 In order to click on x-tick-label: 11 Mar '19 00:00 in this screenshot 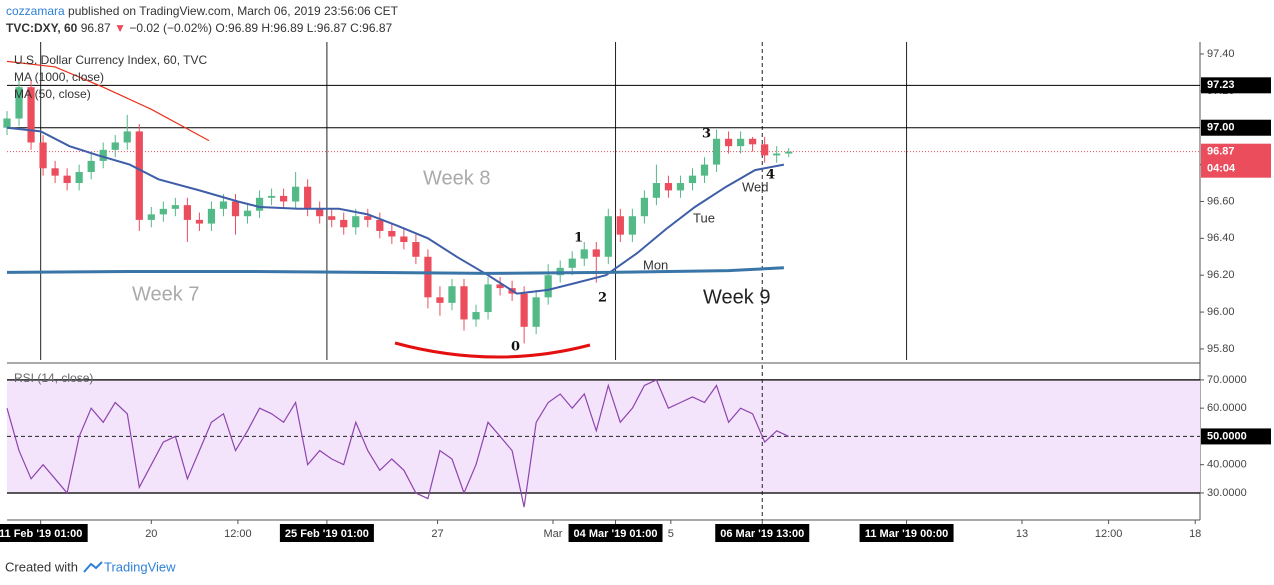, I will do `click(906, 534)`.